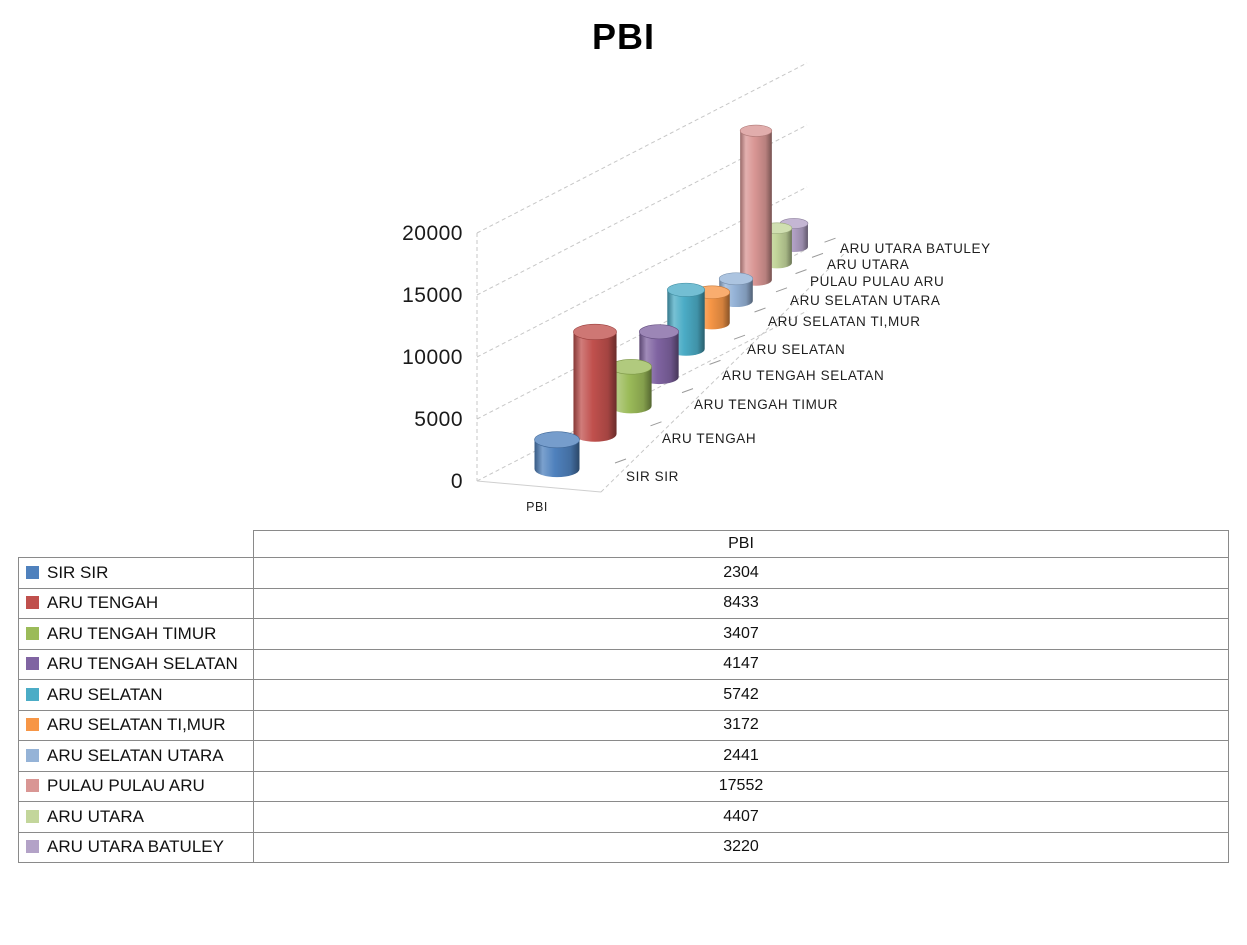  Describe the element at coordinates (709, 438) in the screenshot. I see `category-label-aru-tengah: ARU TENGAH` at that location.